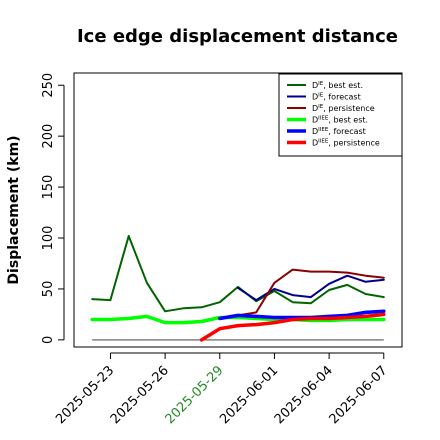 The image size is (440, 440). Describe the element at coordinates (48, 238) in the screenshot. I see `y-tick-label: 100` at that location.